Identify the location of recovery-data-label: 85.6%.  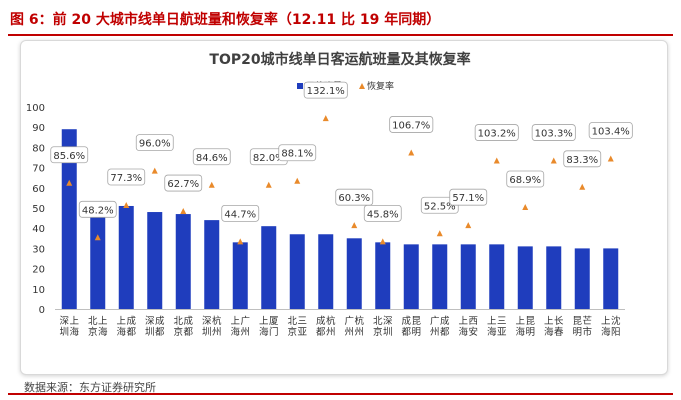
(69, 156).